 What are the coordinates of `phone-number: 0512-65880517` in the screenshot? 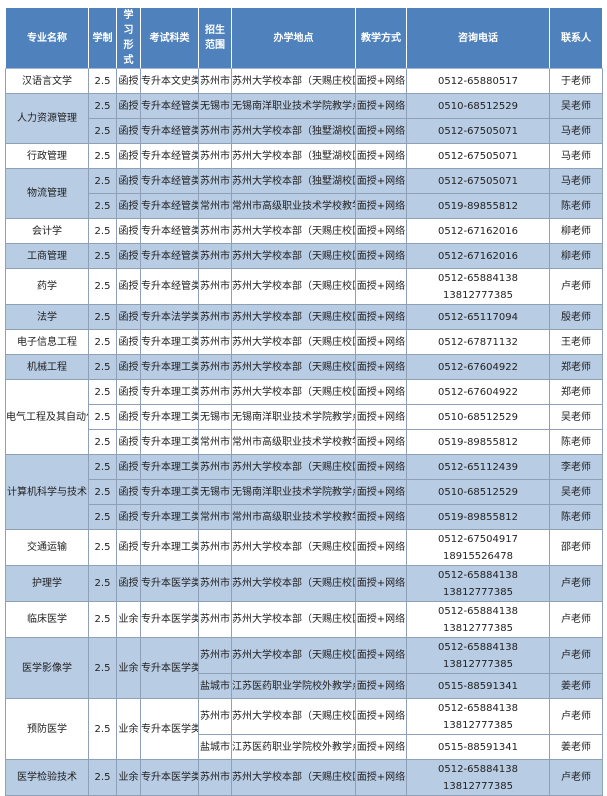 It's located at (478, 81).